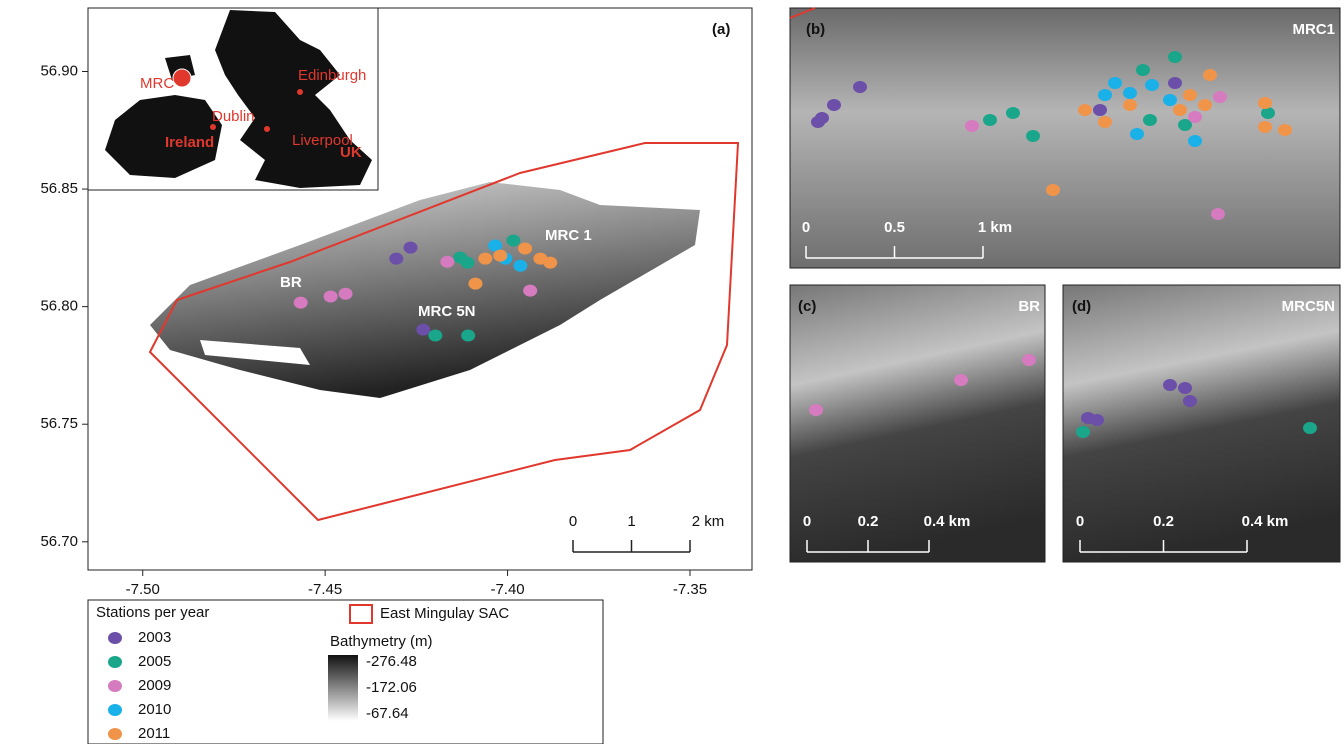 This screenshot has width=1344, height=749. Describe the element at coordinates (907, 239) in the screenshot. I see `scale-bar: 0 0.5 1 km` at that location.